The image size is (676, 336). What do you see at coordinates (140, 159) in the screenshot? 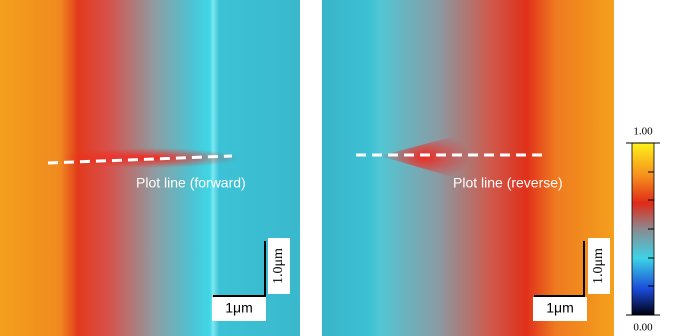
I see `plot-line-forward` at bounding box center [140, 159].